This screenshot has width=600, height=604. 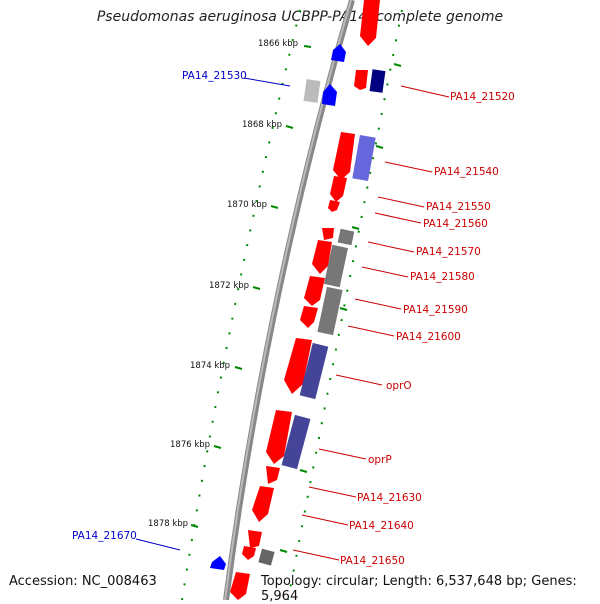 I want to click on tick-label-1870: 1870 kbp, so click(x=247, y=205).